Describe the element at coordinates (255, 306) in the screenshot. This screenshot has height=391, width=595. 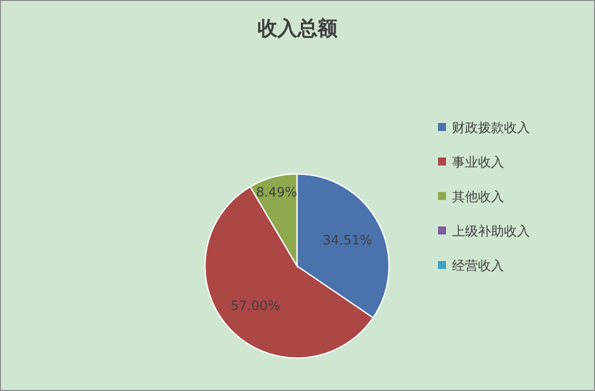
I see `data-label: 57.00%` at that location.